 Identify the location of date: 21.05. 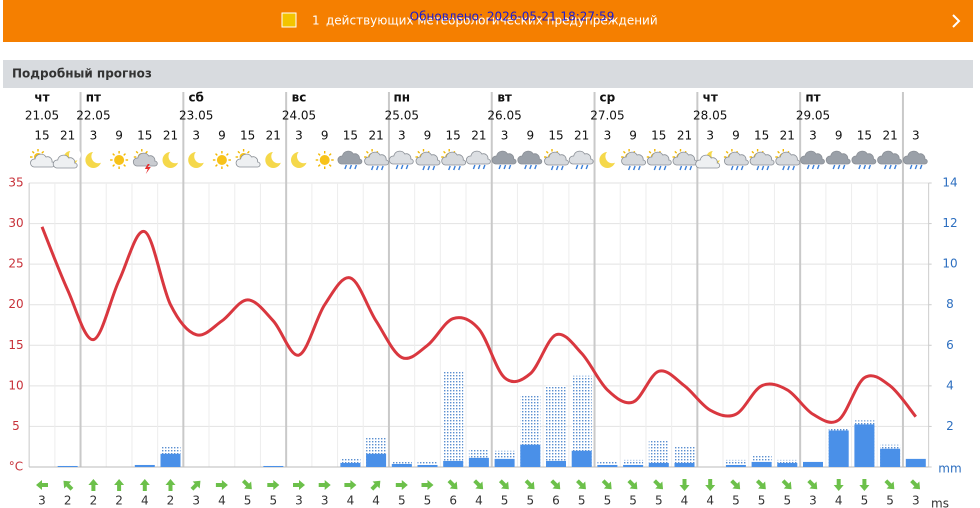
(42, 116).